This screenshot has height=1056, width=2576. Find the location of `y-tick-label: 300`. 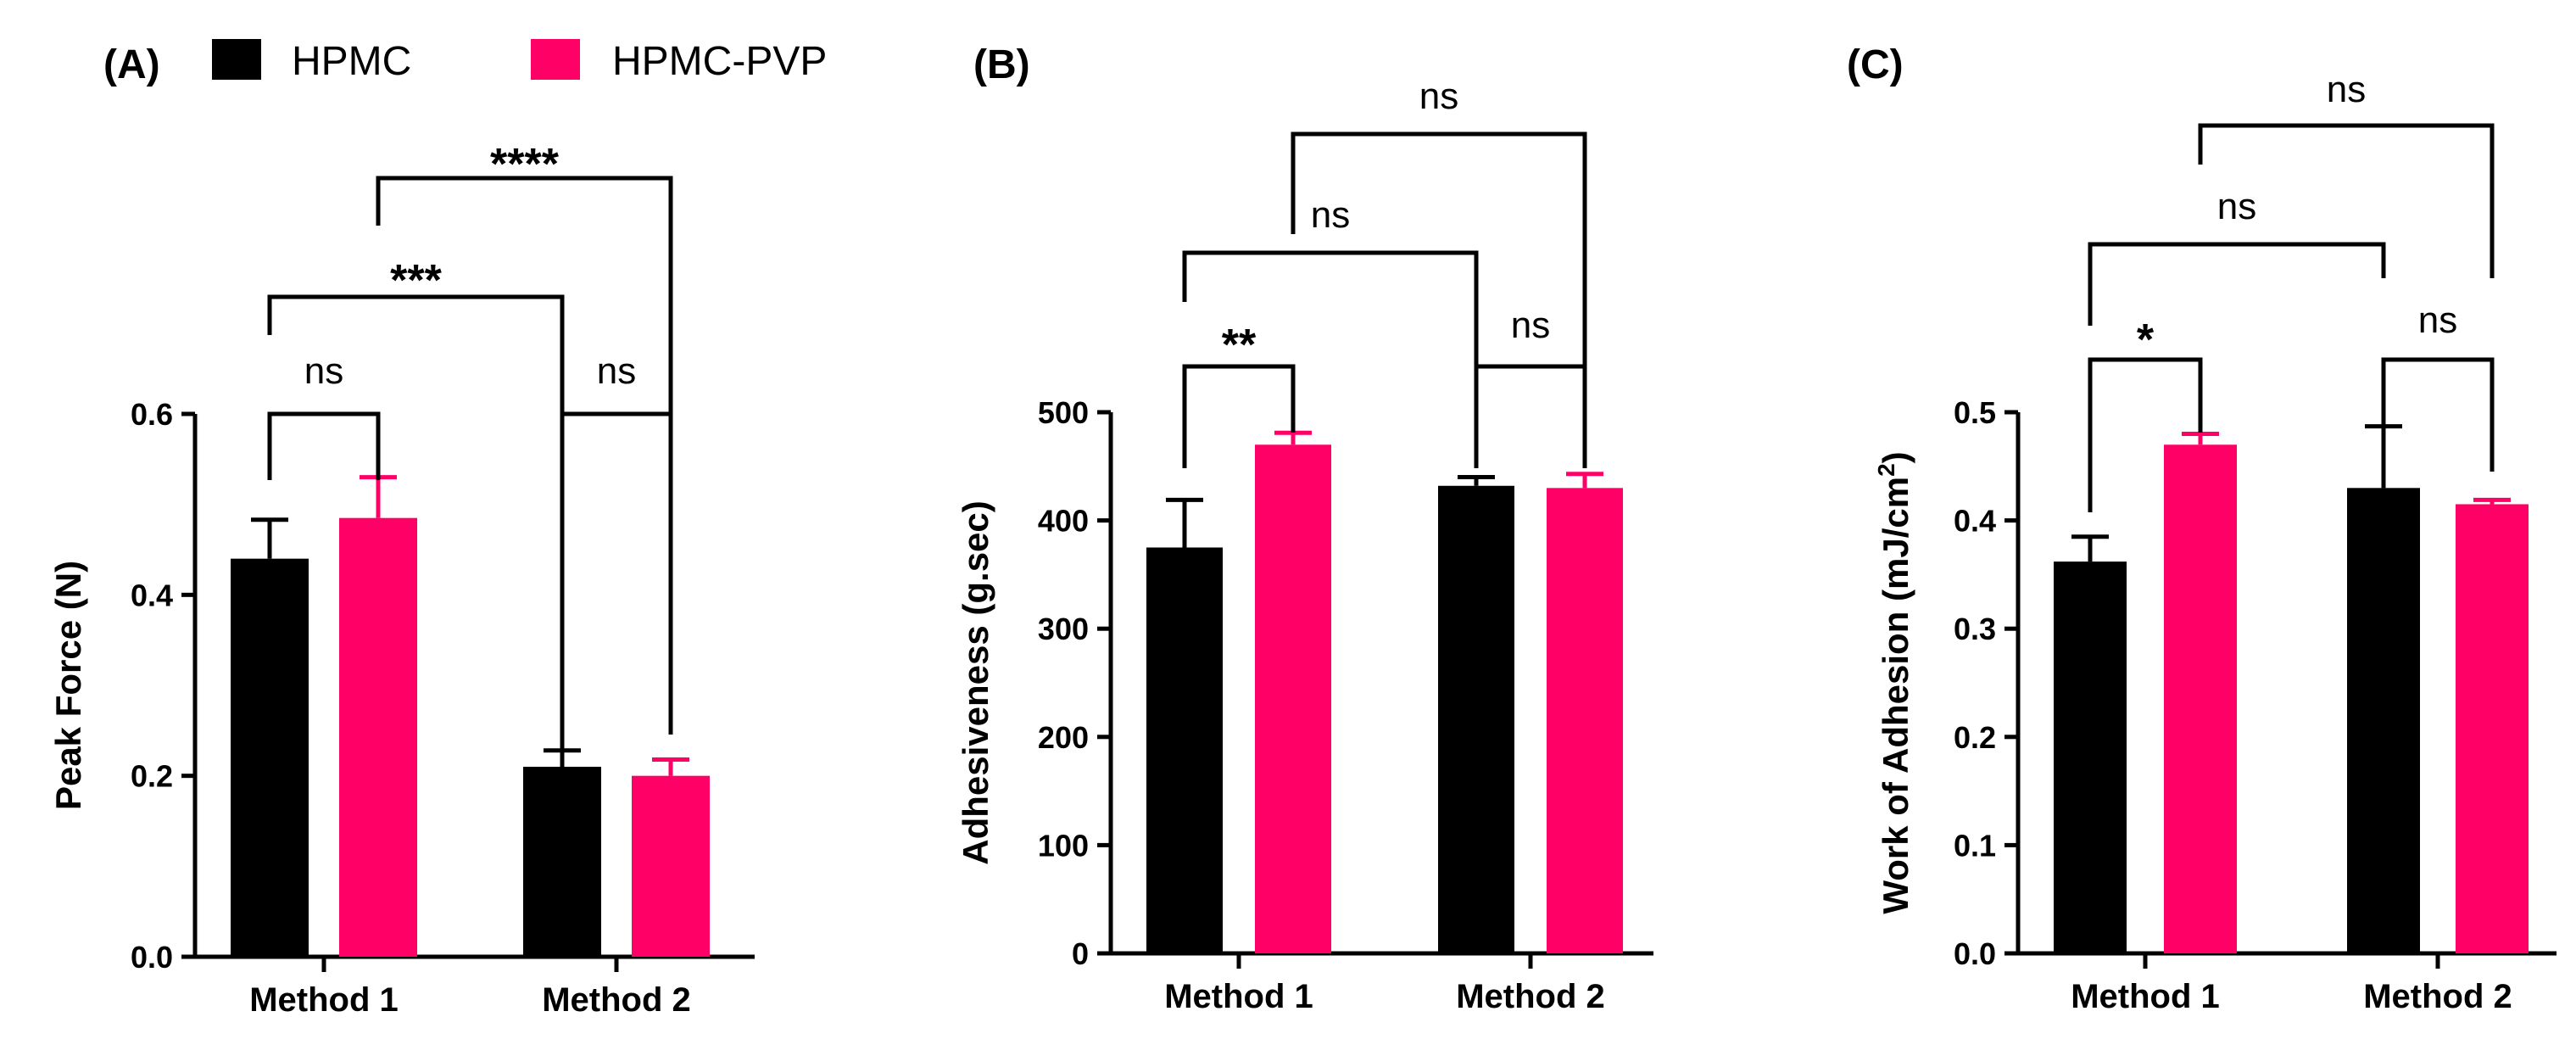

y-tick-label: 300 is located at coordinates (1063, 629).